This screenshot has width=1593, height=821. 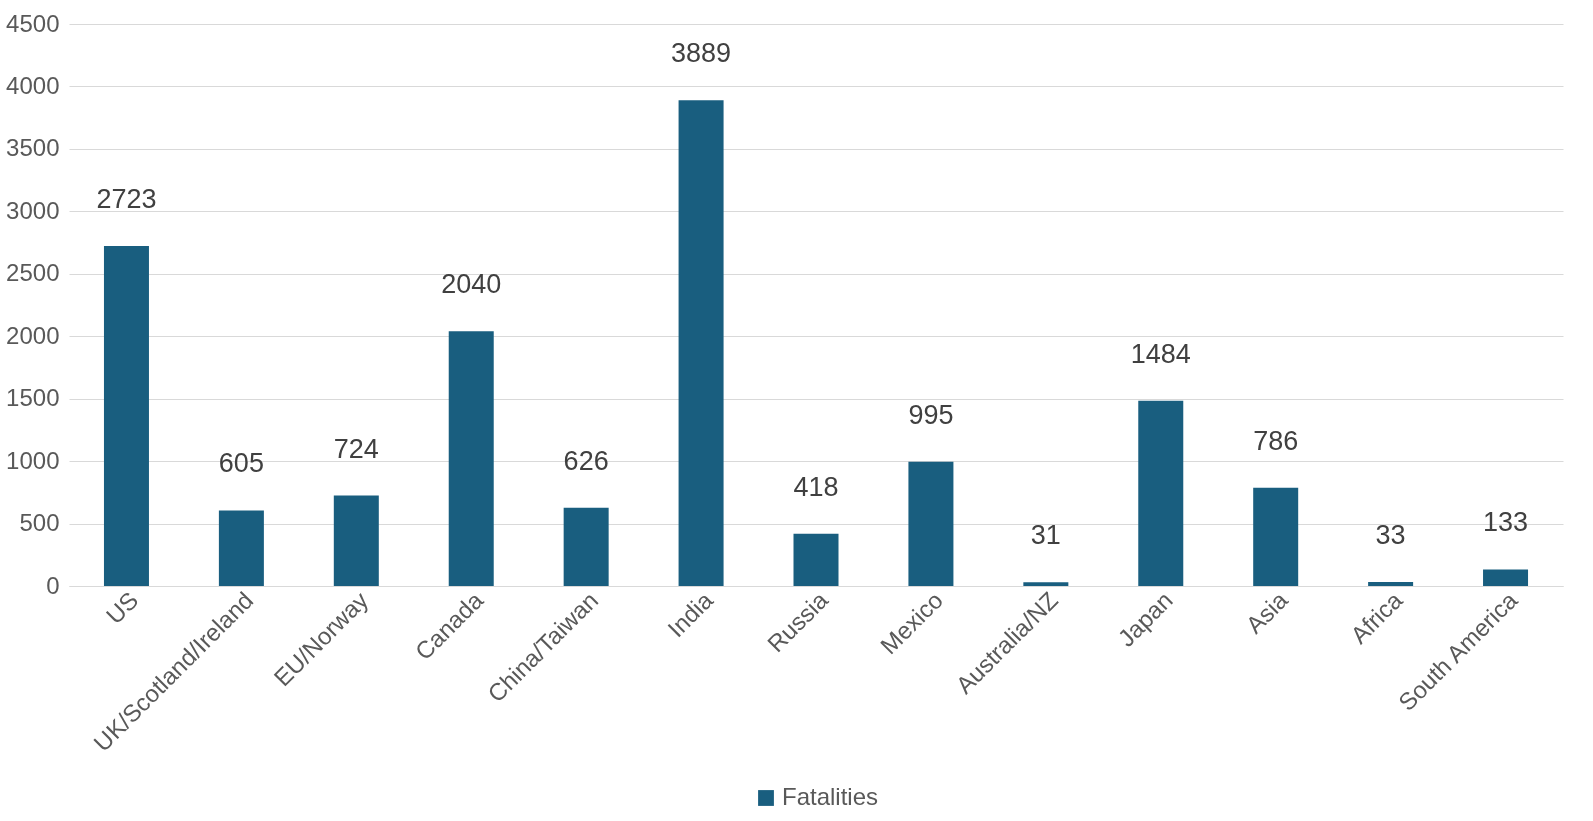 I want to click on data-label: 33, so click(x=1390, y=534).